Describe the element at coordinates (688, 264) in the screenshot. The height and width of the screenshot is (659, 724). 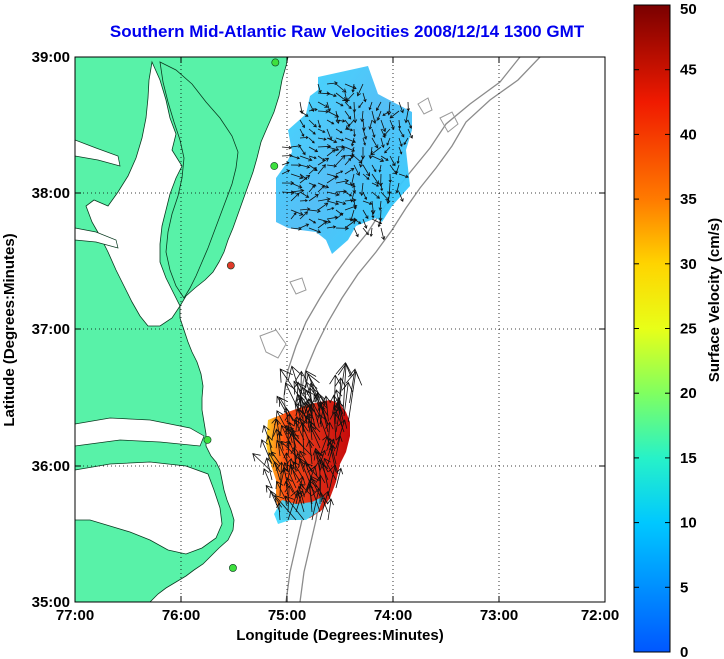
I see `colorbar-tick-label: 30` at that location.